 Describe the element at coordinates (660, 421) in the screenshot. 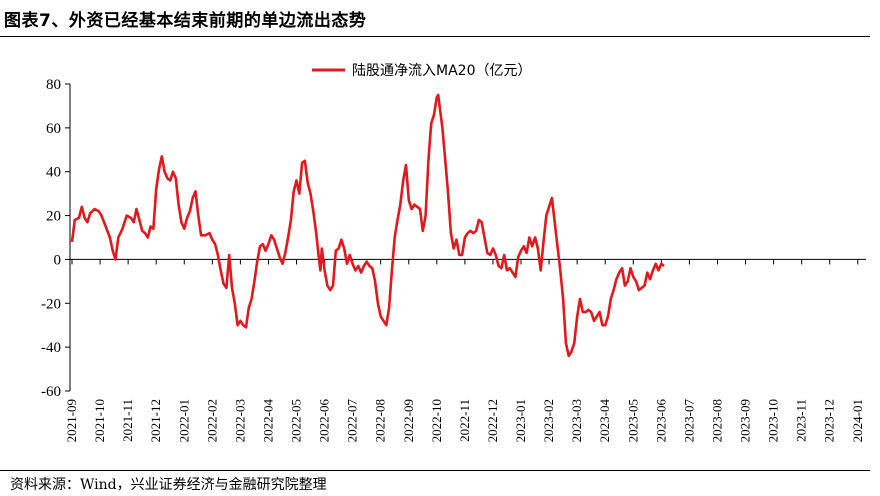

I see `x-tick-label: 2023-06` at that location.